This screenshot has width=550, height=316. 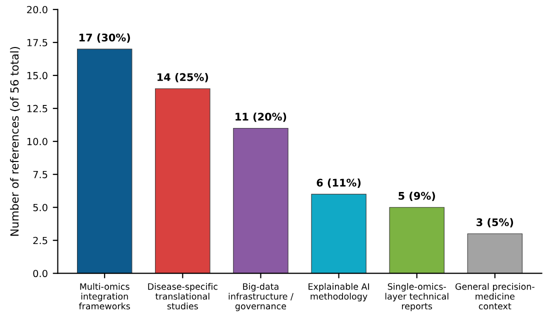 I want to click on y-tick-label: 20.0, so click(x=37, y=10).